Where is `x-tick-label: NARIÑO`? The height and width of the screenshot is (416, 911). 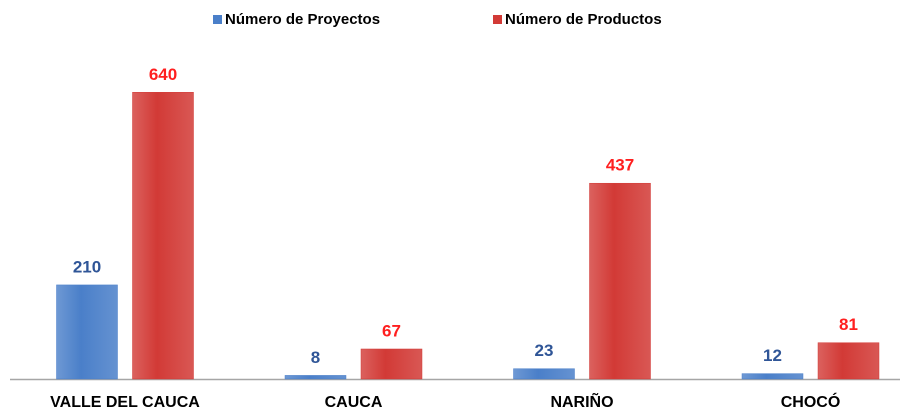 x-tick-label: NARIÑO is located at coordinates (581, 401).